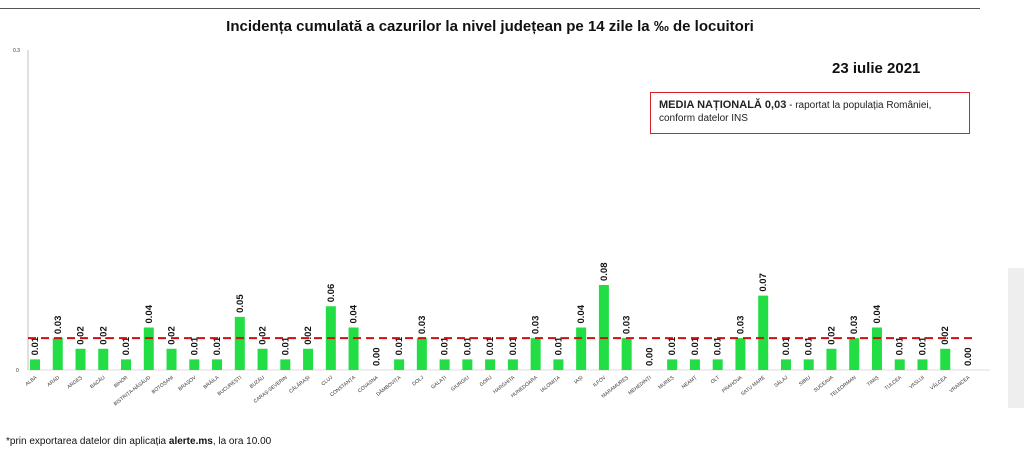 Image resolution: width=1024 pixels, height=459 pixels. What do you see at coordinates (163, 385) in the screenshot?
I see `category-label: BOTOȘANI` at bounding box center [163, 385].